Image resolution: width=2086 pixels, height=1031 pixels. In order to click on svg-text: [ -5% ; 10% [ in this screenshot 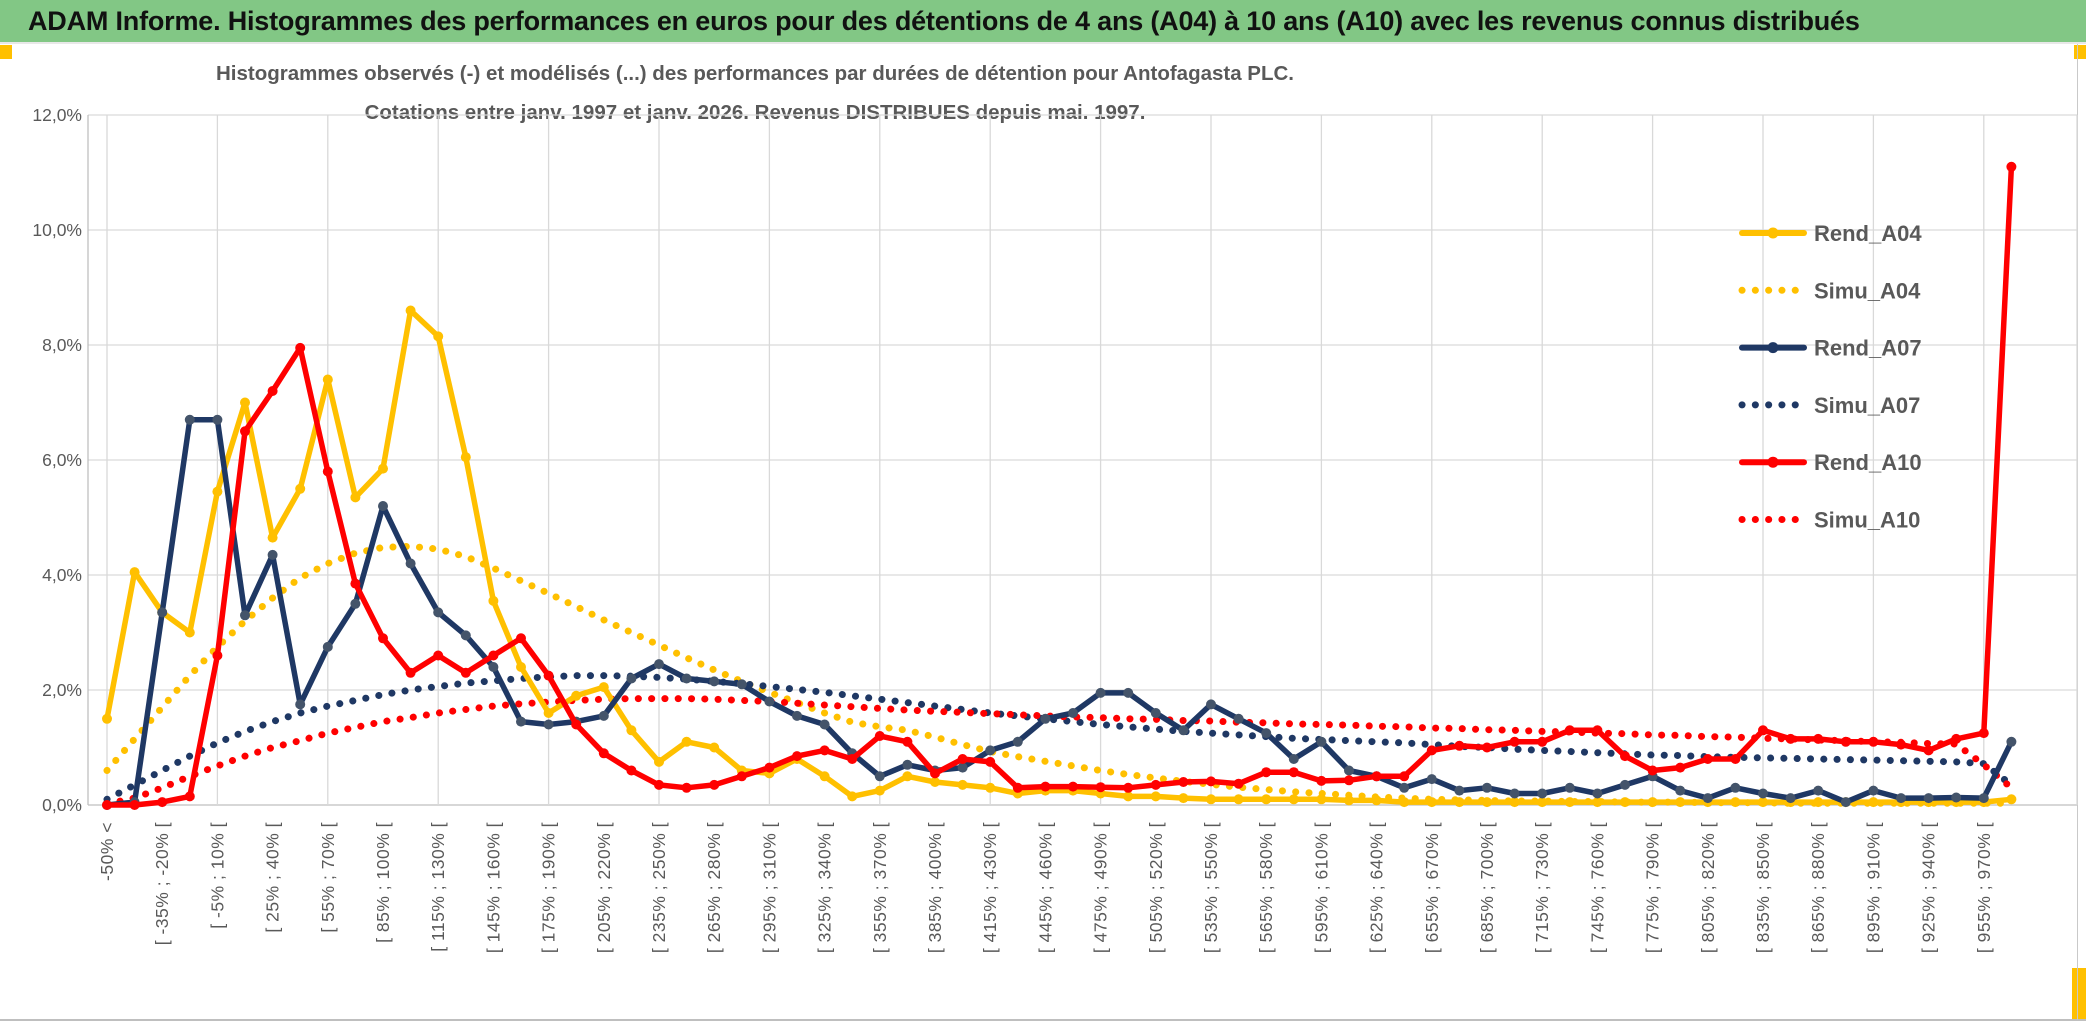, I will do `click(217, 875)`.